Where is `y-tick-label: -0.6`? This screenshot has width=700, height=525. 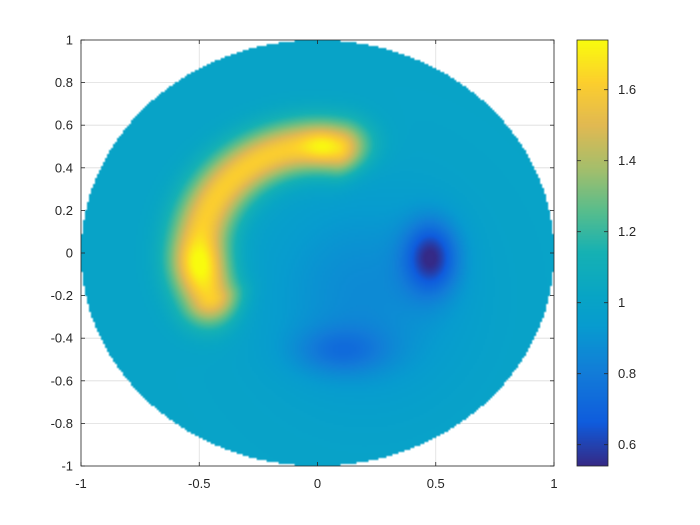
y-tick-label: -0.6 is located at coordinates (62, 380).